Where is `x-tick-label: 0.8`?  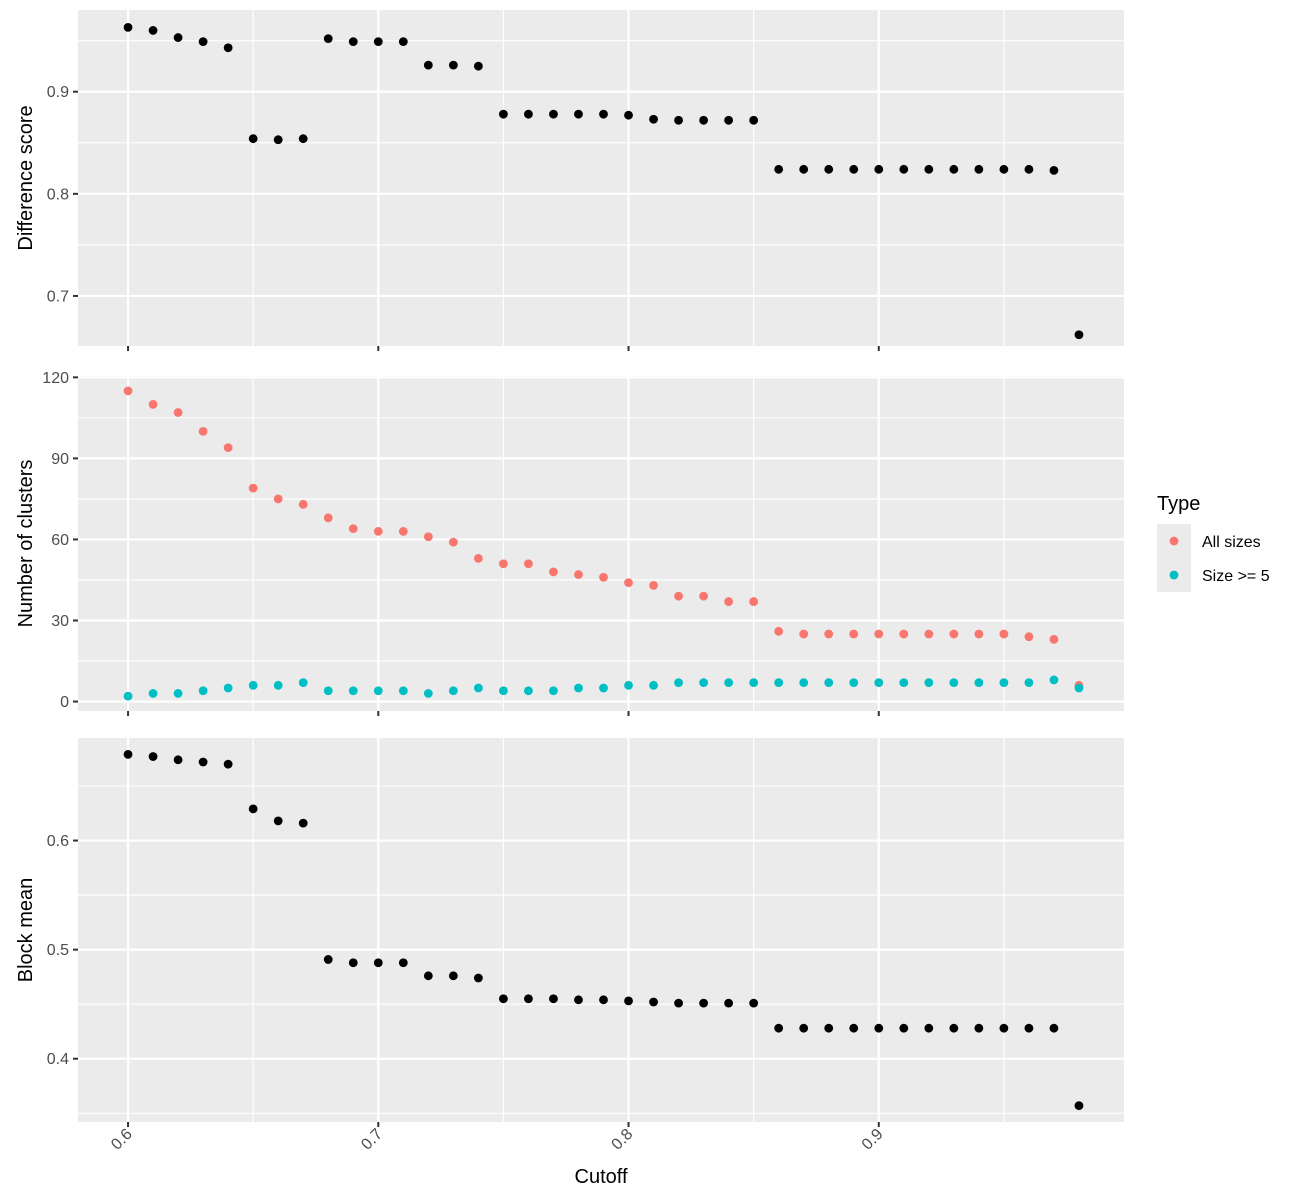 x-tick-label: 0.8 is located at coordinates (623, 1140).